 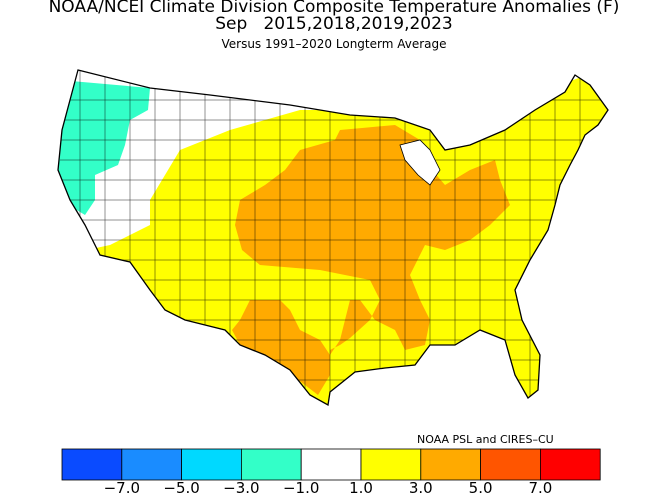 What do you see at coordinates (241, 488) in the screenshot?
I see `legend-tick-label: −3.0` at bounding box center [241, 488].